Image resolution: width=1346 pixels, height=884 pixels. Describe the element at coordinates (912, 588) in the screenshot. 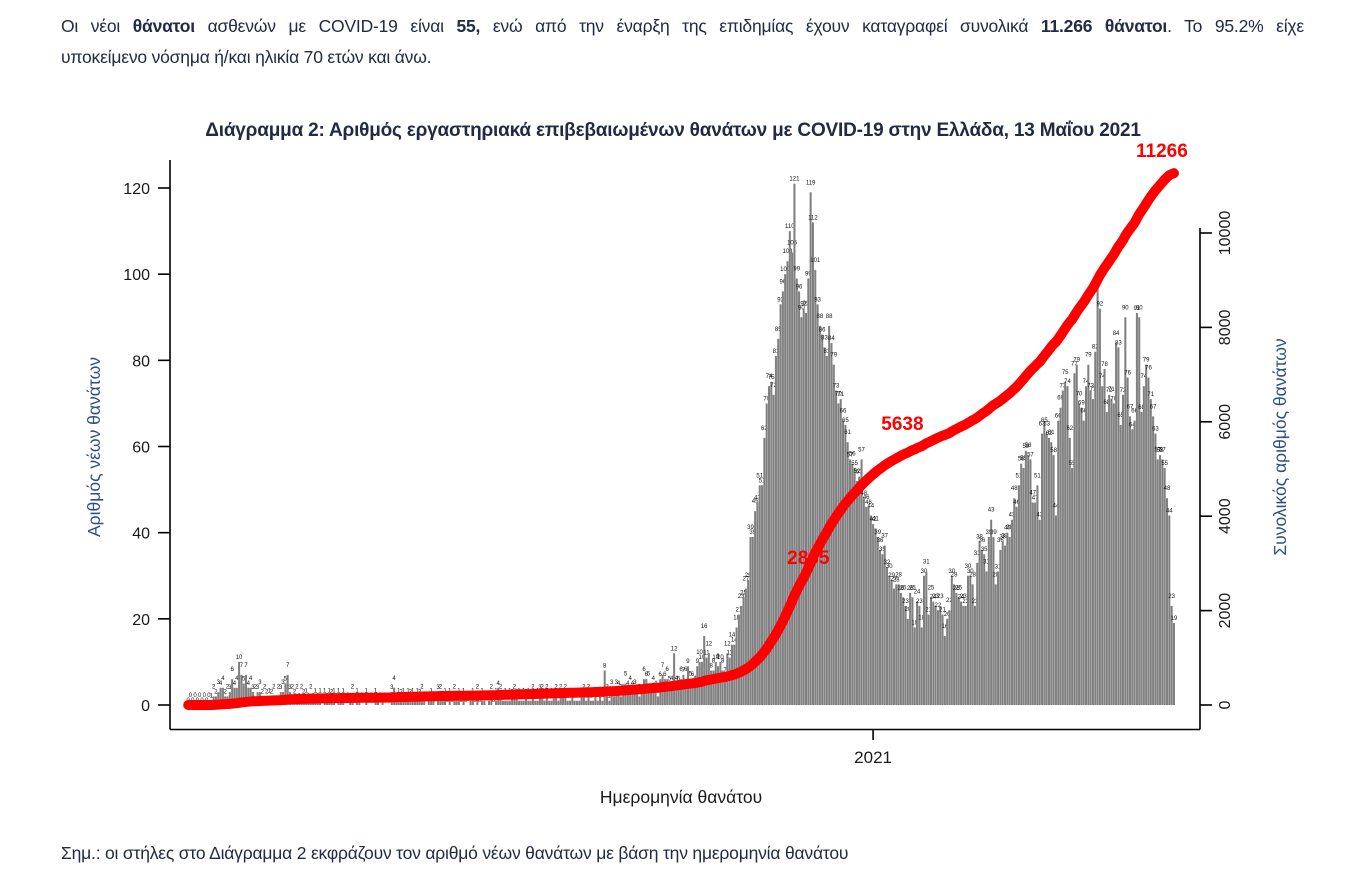

I see `bar-value-label: 25` at that location.